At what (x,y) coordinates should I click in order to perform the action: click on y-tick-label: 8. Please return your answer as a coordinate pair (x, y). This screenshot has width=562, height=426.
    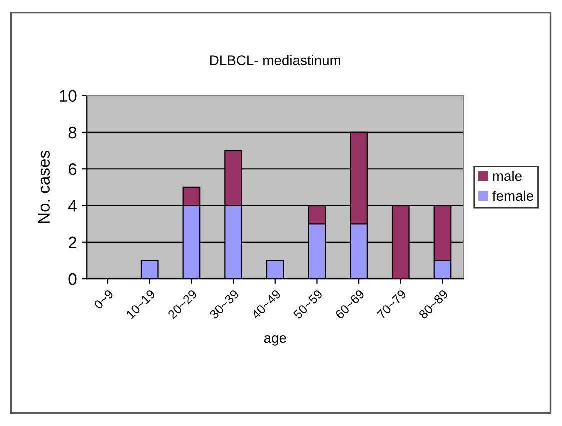
    Looking at the image, I should click on (72, 132).